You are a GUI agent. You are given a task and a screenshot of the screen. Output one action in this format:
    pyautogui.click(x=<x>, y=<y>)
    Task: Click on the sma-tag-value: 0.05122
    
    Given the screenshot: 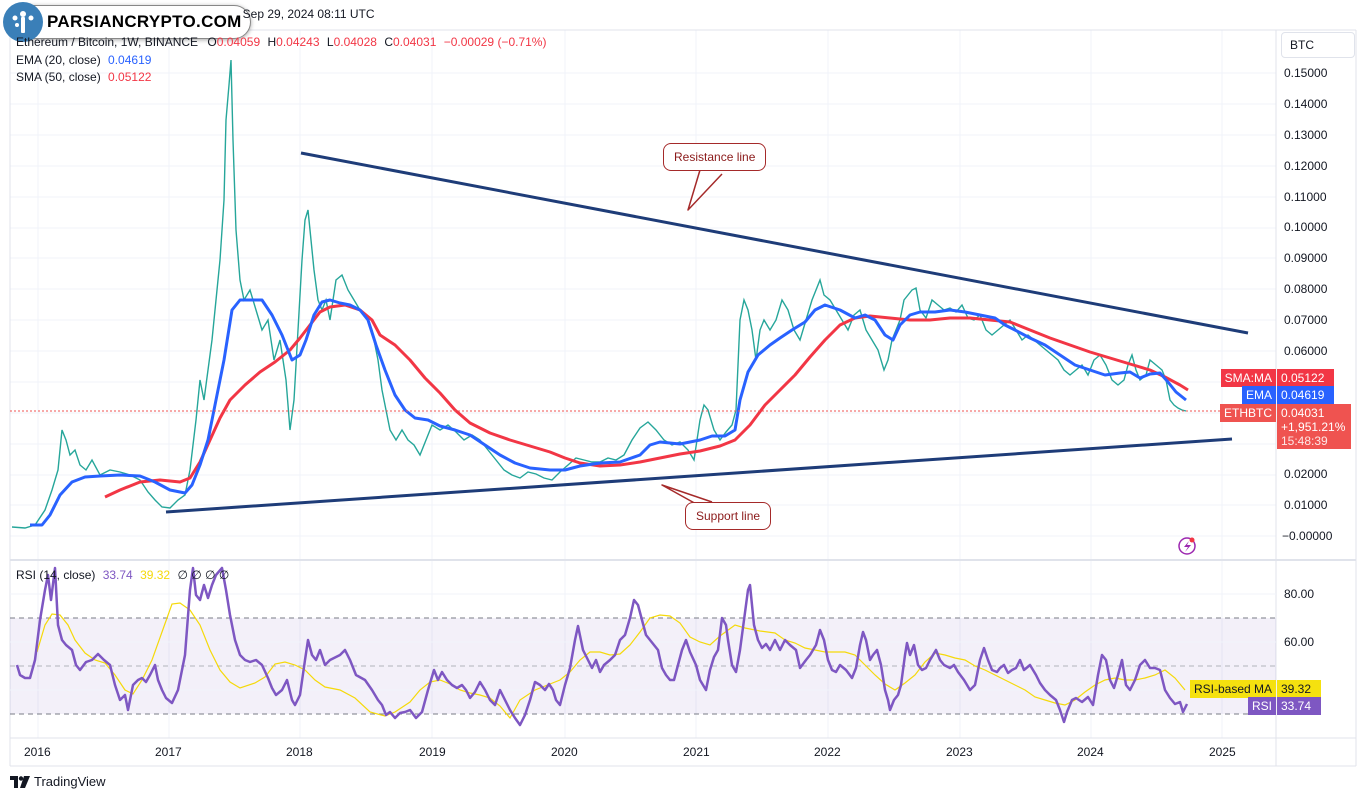 What is the action you would take?
    pyautogui.click(x=1305, y=378)
    